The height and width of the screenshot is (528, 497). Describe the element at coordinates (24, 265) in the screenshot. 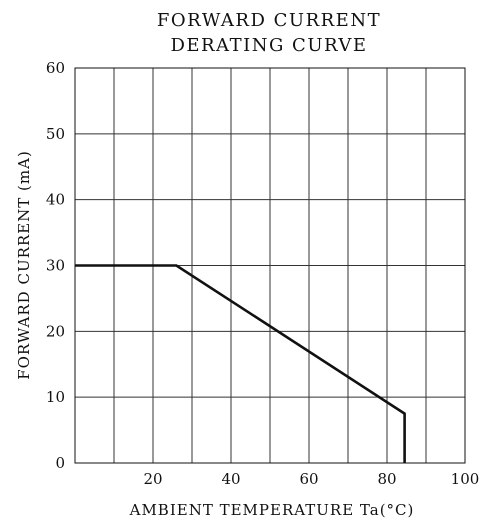

I see `y-axis-label: FORWARD CURRENT (mA)` at that location.